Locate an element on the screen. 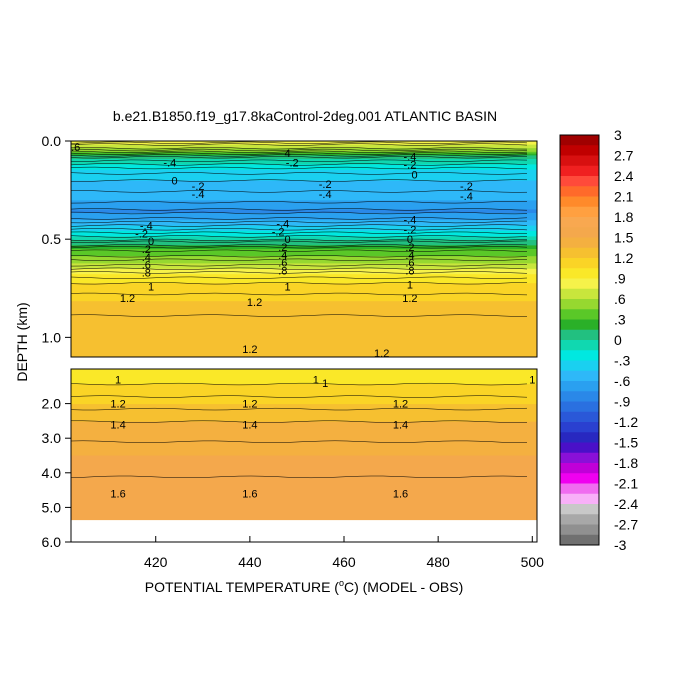 The image size is (700, 700). colorbar-label: .6 is located at coordinates (620, 299).